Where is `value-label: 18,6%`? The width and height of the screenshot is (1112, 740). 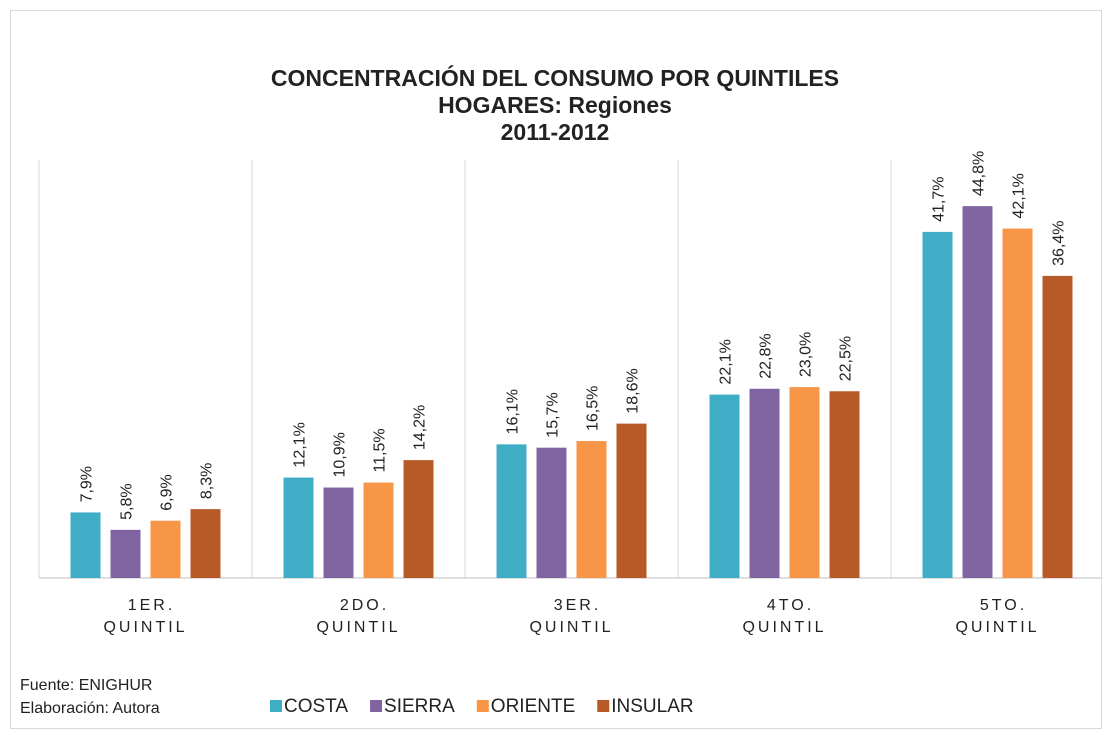 value-label: 18,6% is located at coordinates (633, 390).